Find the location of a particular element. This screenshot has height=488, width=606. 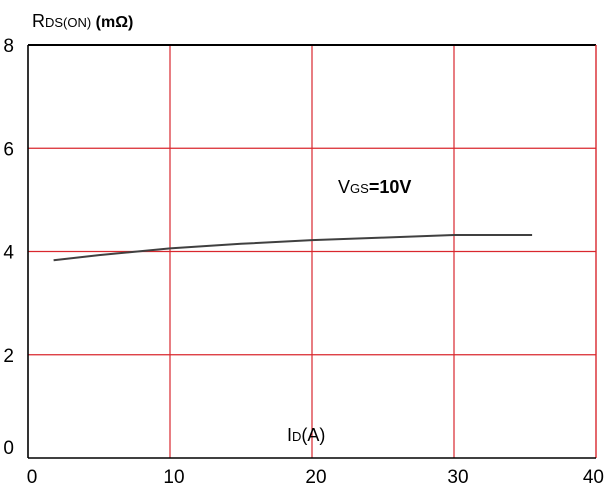

x-tick-label-0: 0 is located at coordinates (32, 477).